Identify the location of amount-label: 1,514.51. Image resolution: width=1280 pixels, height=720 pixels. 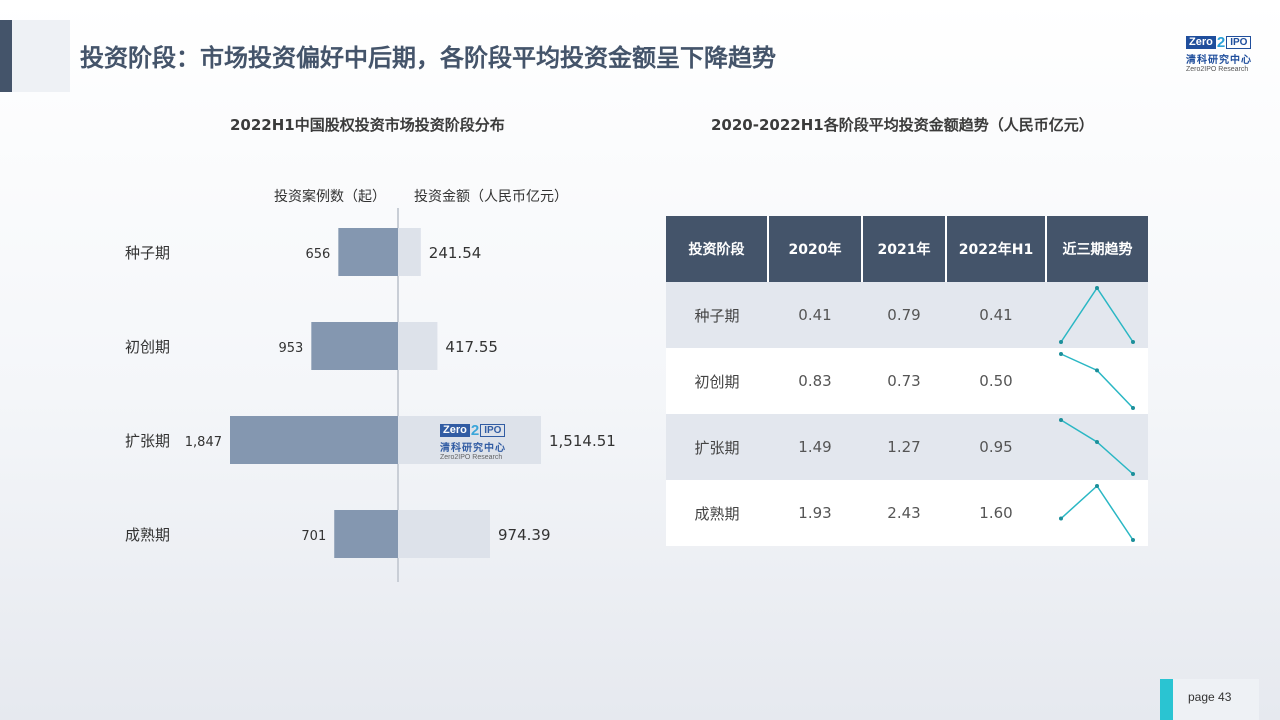
(582, 441).